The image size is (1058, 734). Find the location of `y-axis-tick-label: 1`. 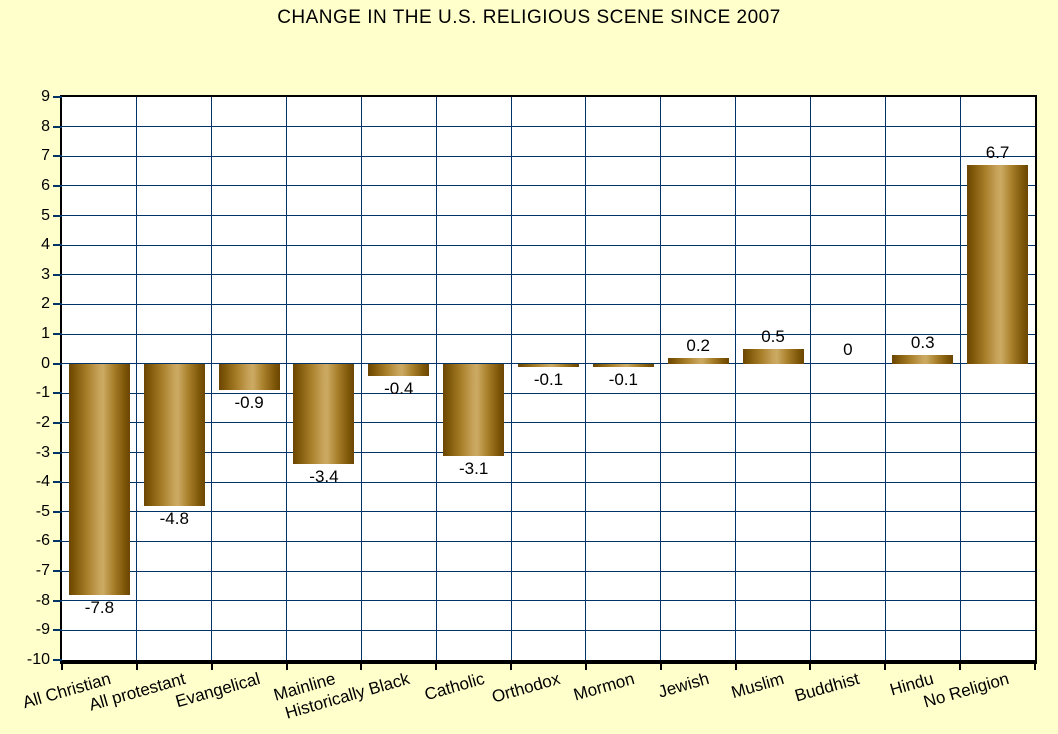

y-axis-tick-label: 1 is located at coordinates (45, 334).